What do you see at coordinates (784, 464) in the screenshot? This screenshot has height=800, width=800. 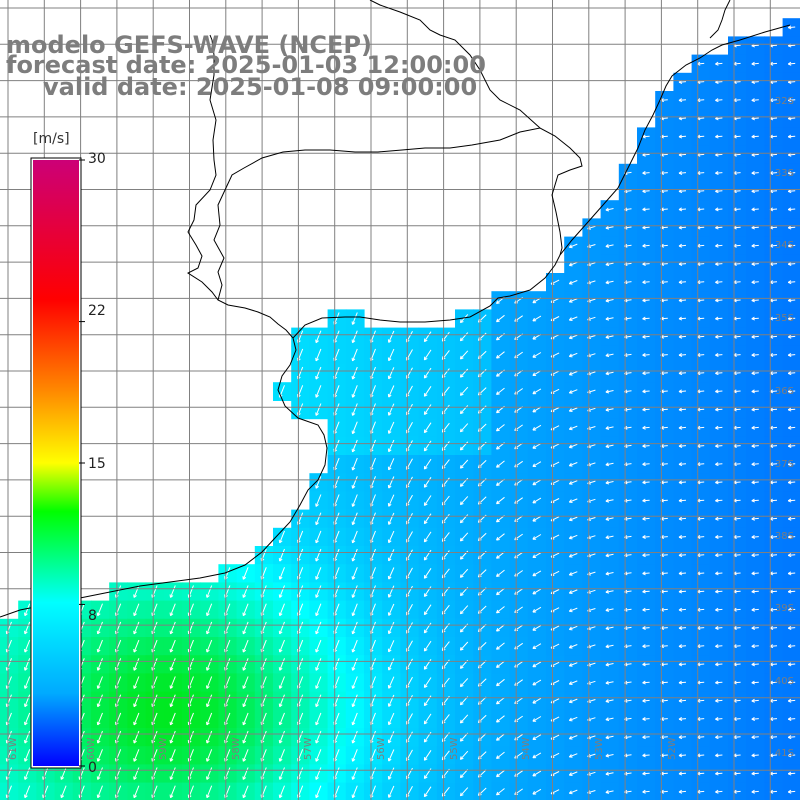 I see `lat-label-37s: 37S` at bounding box center [784, 464].